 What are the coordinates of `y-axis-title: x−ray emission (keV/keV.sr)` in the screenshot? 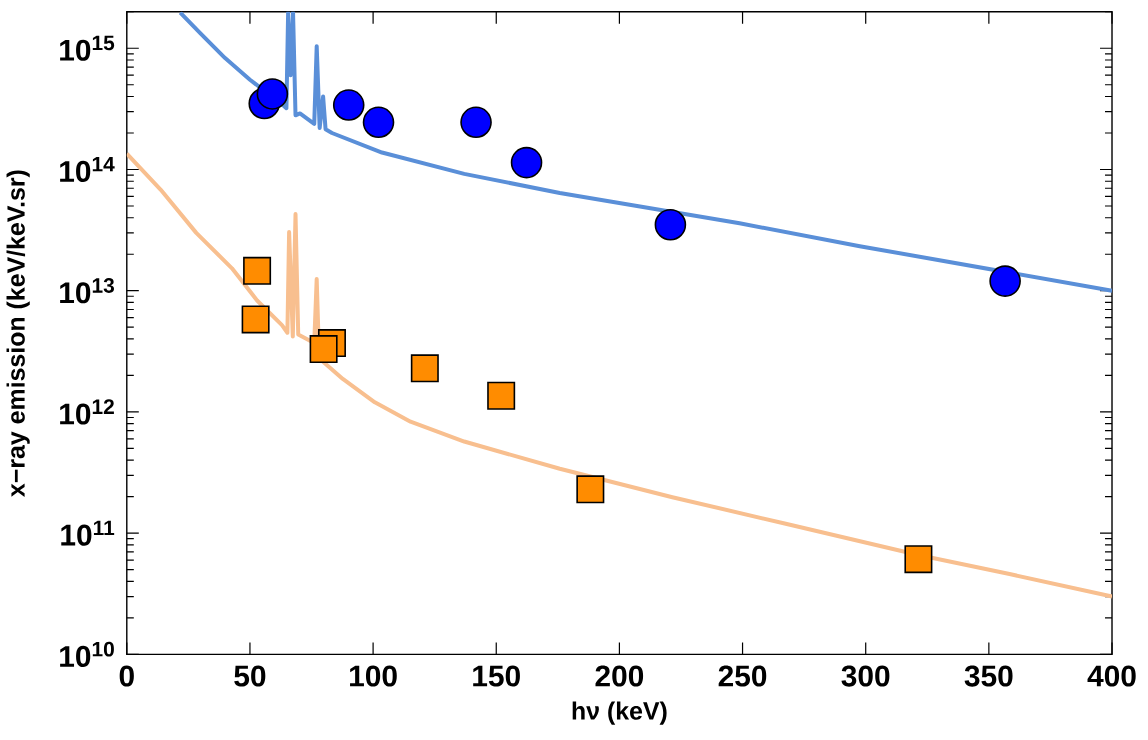 It's located at (18, 333).